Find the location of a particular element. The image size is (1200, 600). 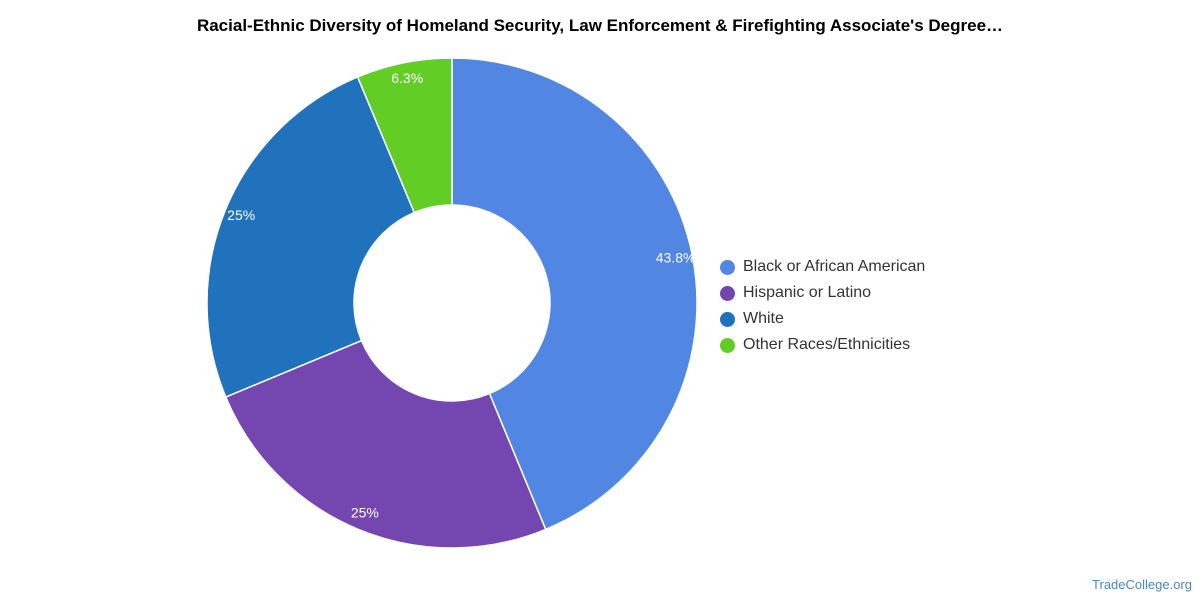

legend-item: Hispanic or Latino is located at coordinates (822, 293).